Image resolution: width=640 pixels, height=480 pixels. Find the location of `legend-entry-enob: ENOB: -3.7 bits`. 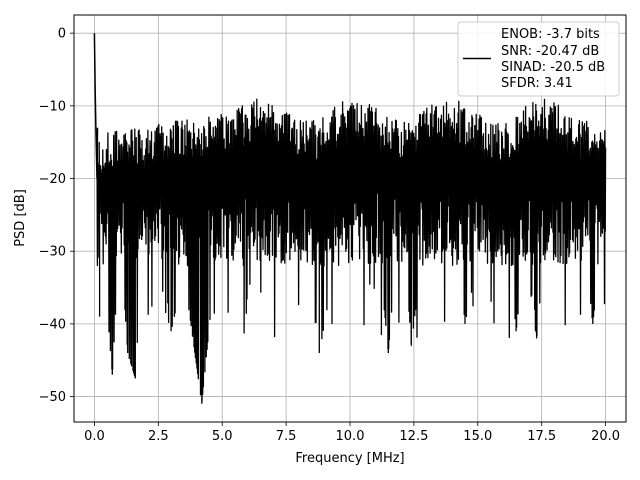

legend-entry-enob: ENOB: -3.7 bits is located at coordinates (550, 34).